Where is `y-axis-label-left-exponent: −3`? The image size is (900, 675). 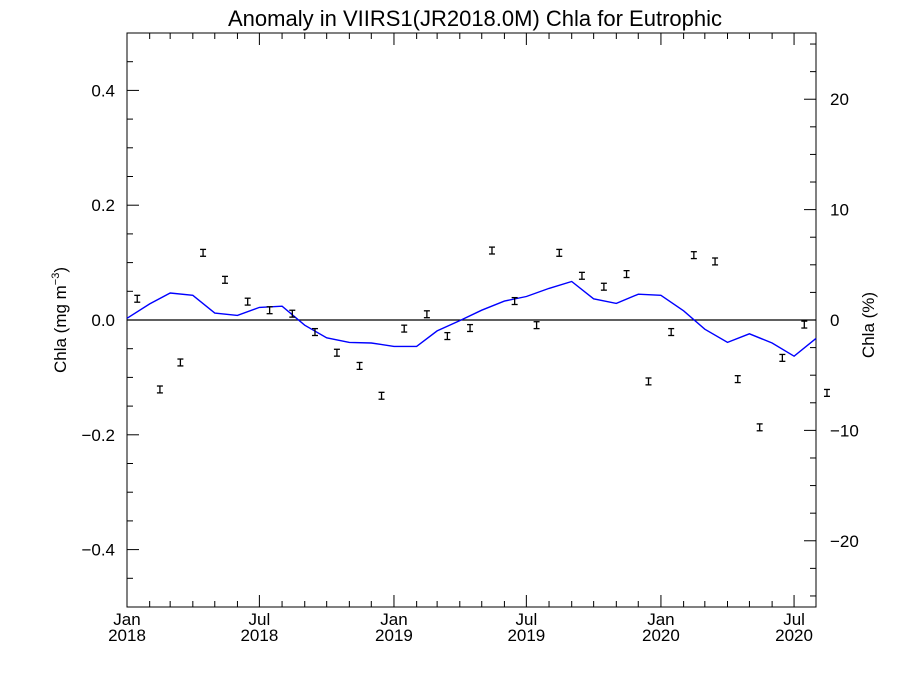 y-axis-label-left-exponent: −3 is located at coordinates (56, 279).